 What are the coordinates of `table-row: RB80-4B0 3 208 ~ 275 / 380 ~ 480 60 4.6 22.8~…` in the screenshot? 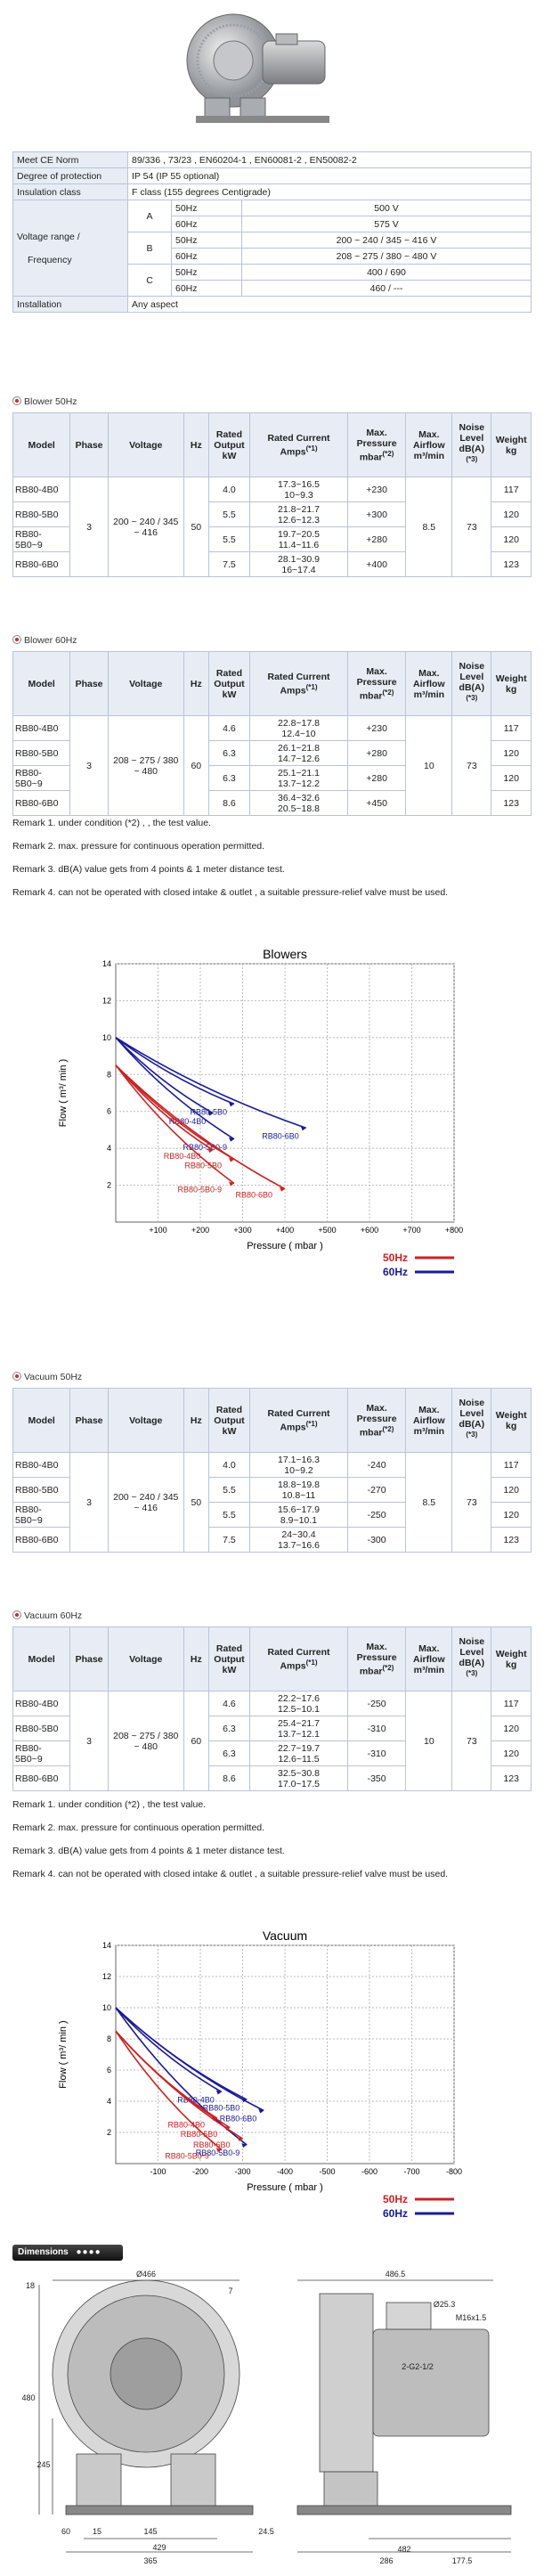 It's located at (272, 765).